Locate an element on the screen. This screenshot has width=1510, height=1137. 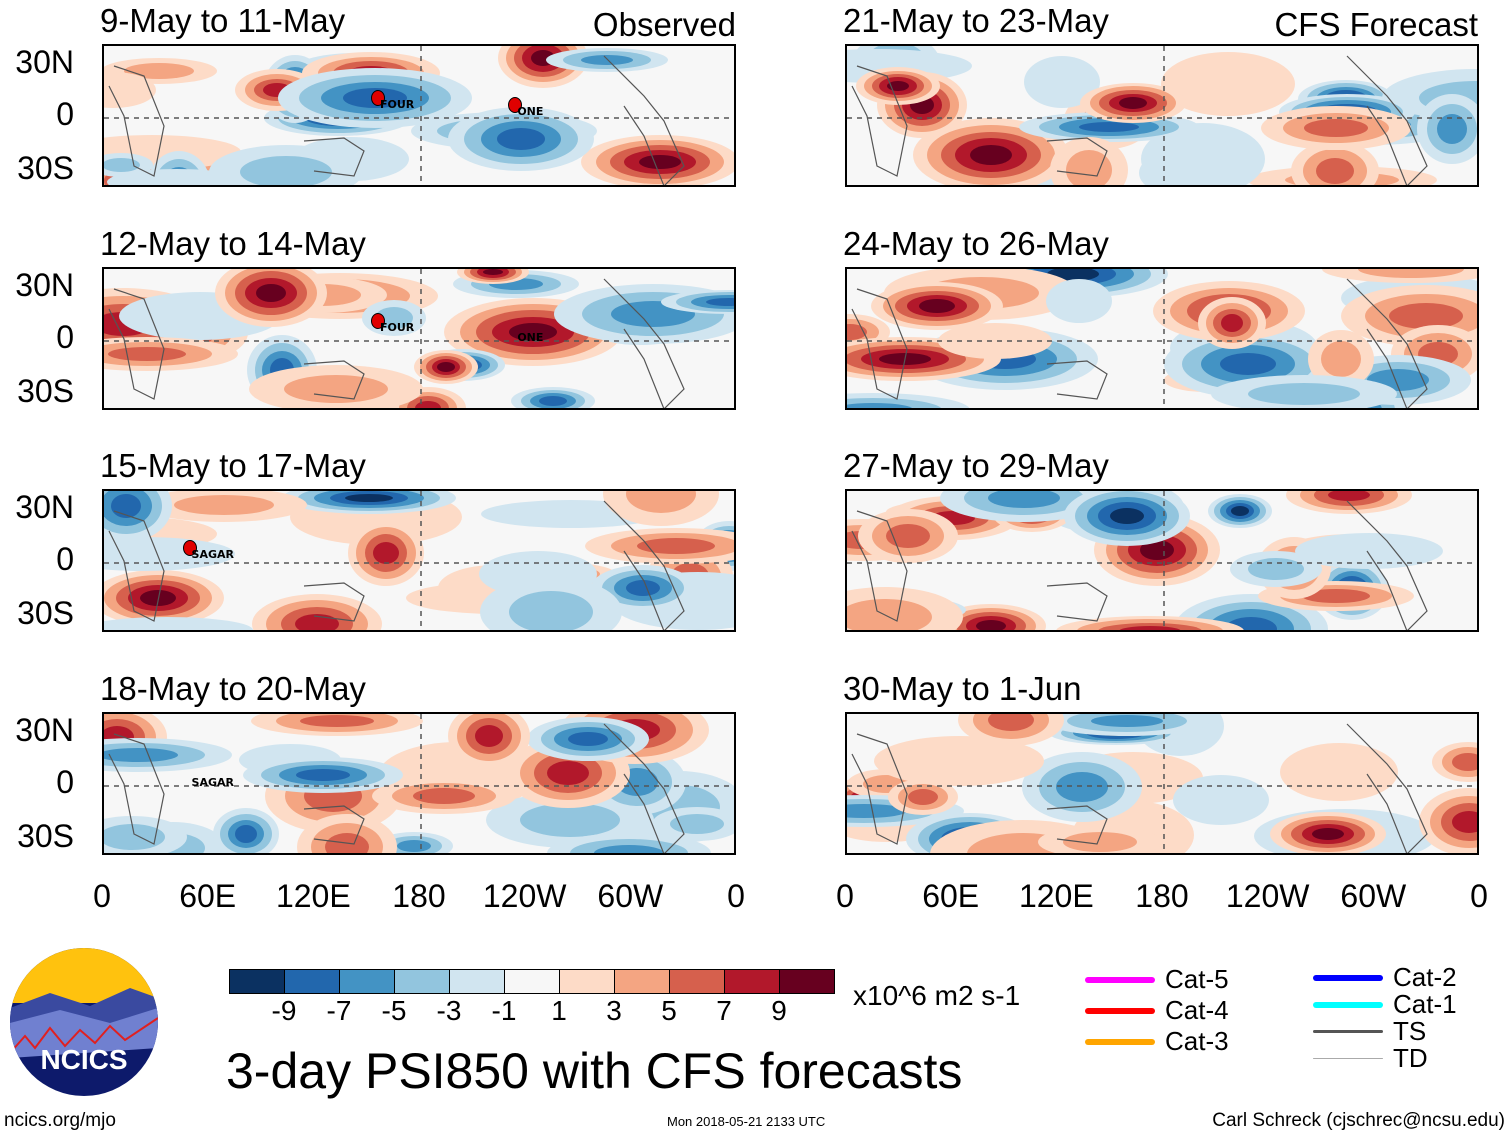
legend-item: TS is located at coordinates (1369, 1031).